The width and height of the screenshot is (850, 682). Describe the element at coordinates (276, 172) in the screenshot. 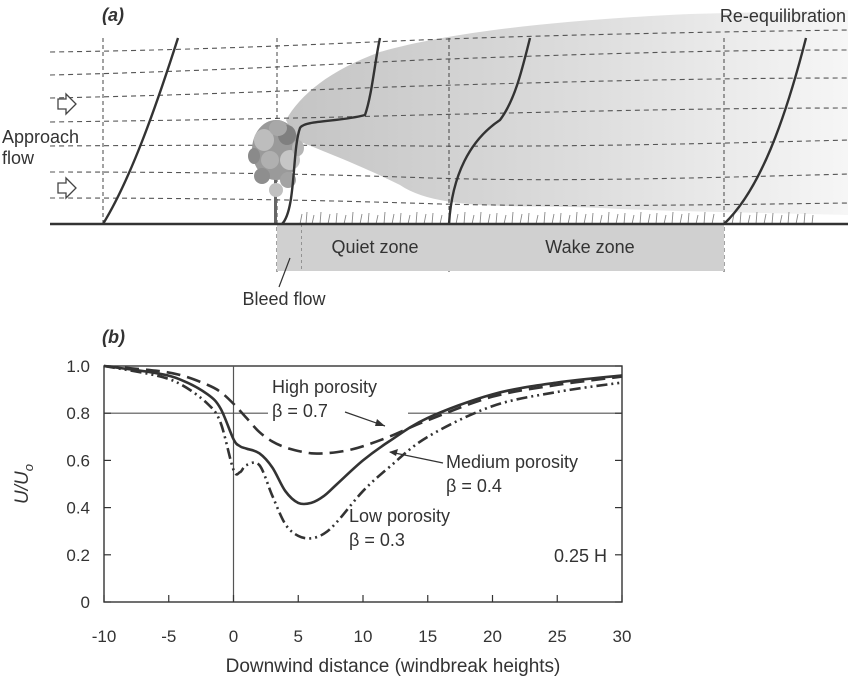

I see `windbreak-tree-icon` at that location.